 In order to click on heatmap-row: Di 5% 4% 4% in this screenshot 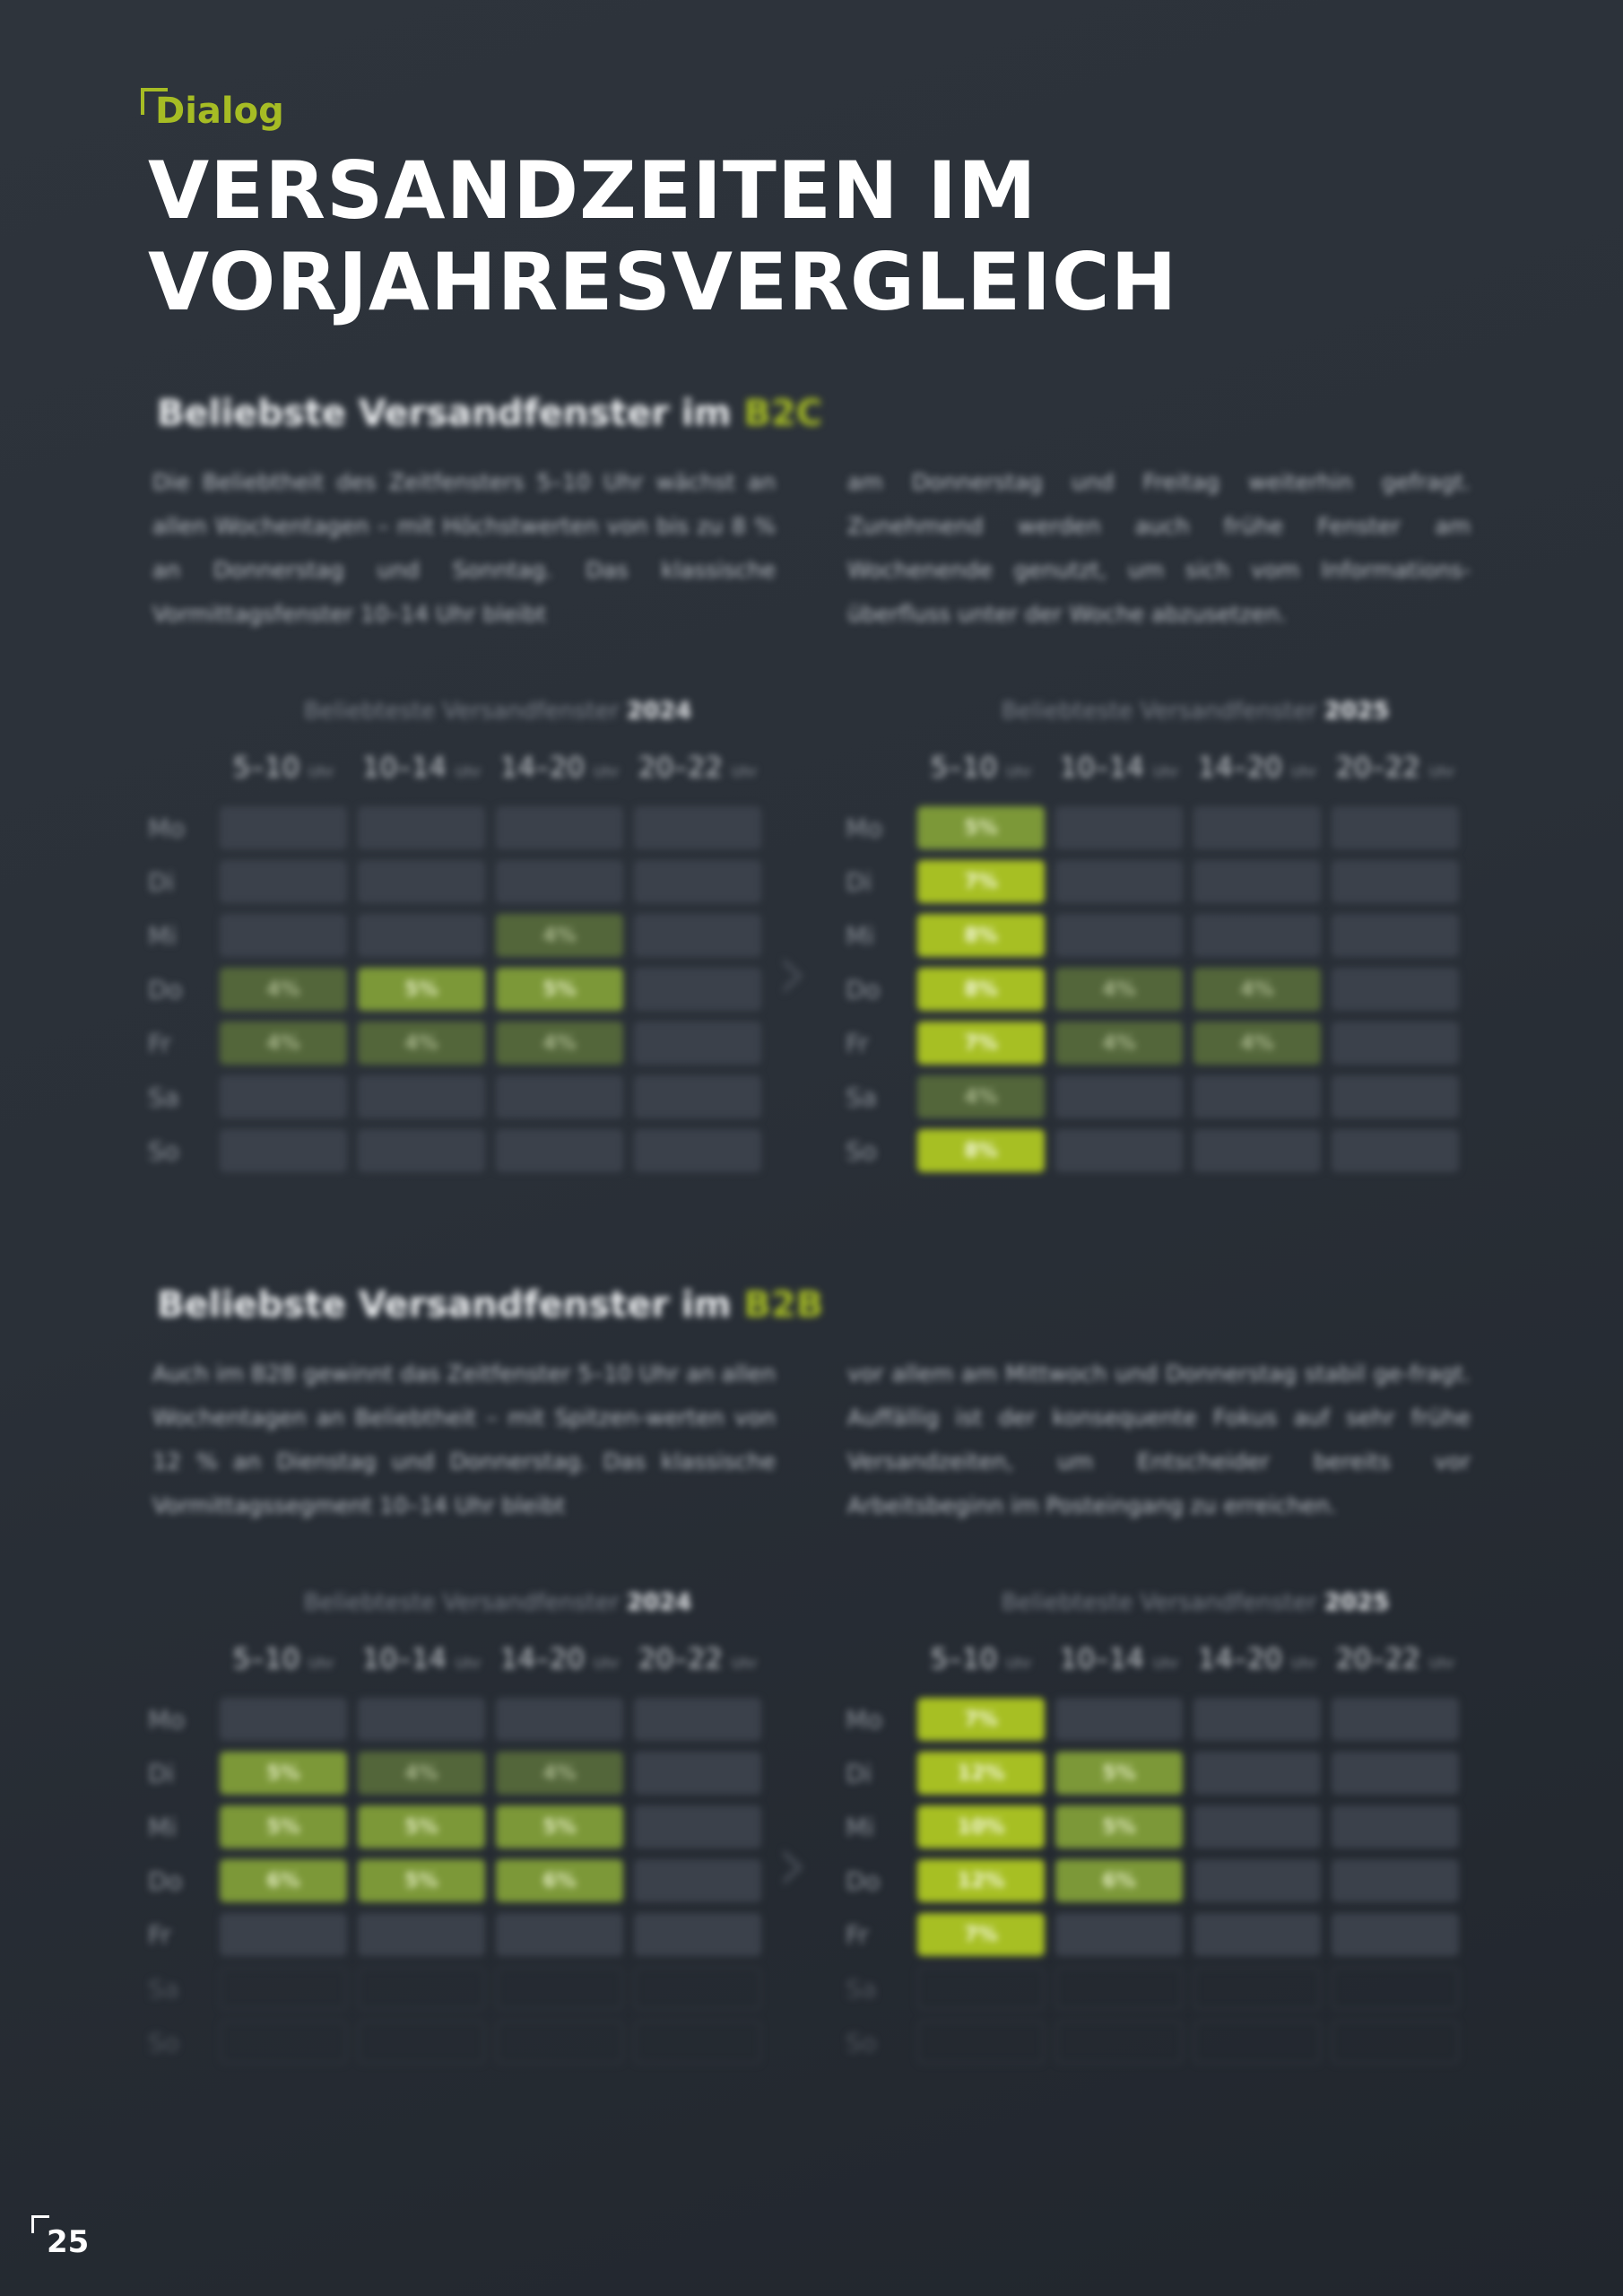, I will do `click(454, 1773)`.